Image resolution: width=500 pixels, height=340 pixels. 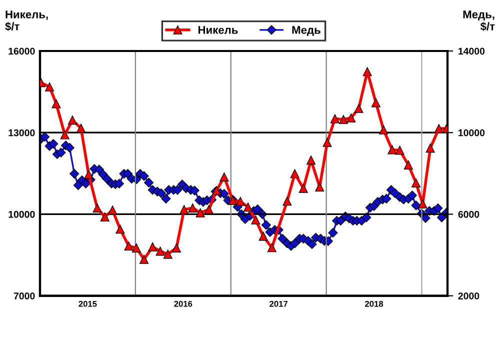 What do you see at coordinates (471, 51) in the screenshot?
I see `y2-tick-label: 14000` at bounding box center [471, 51].